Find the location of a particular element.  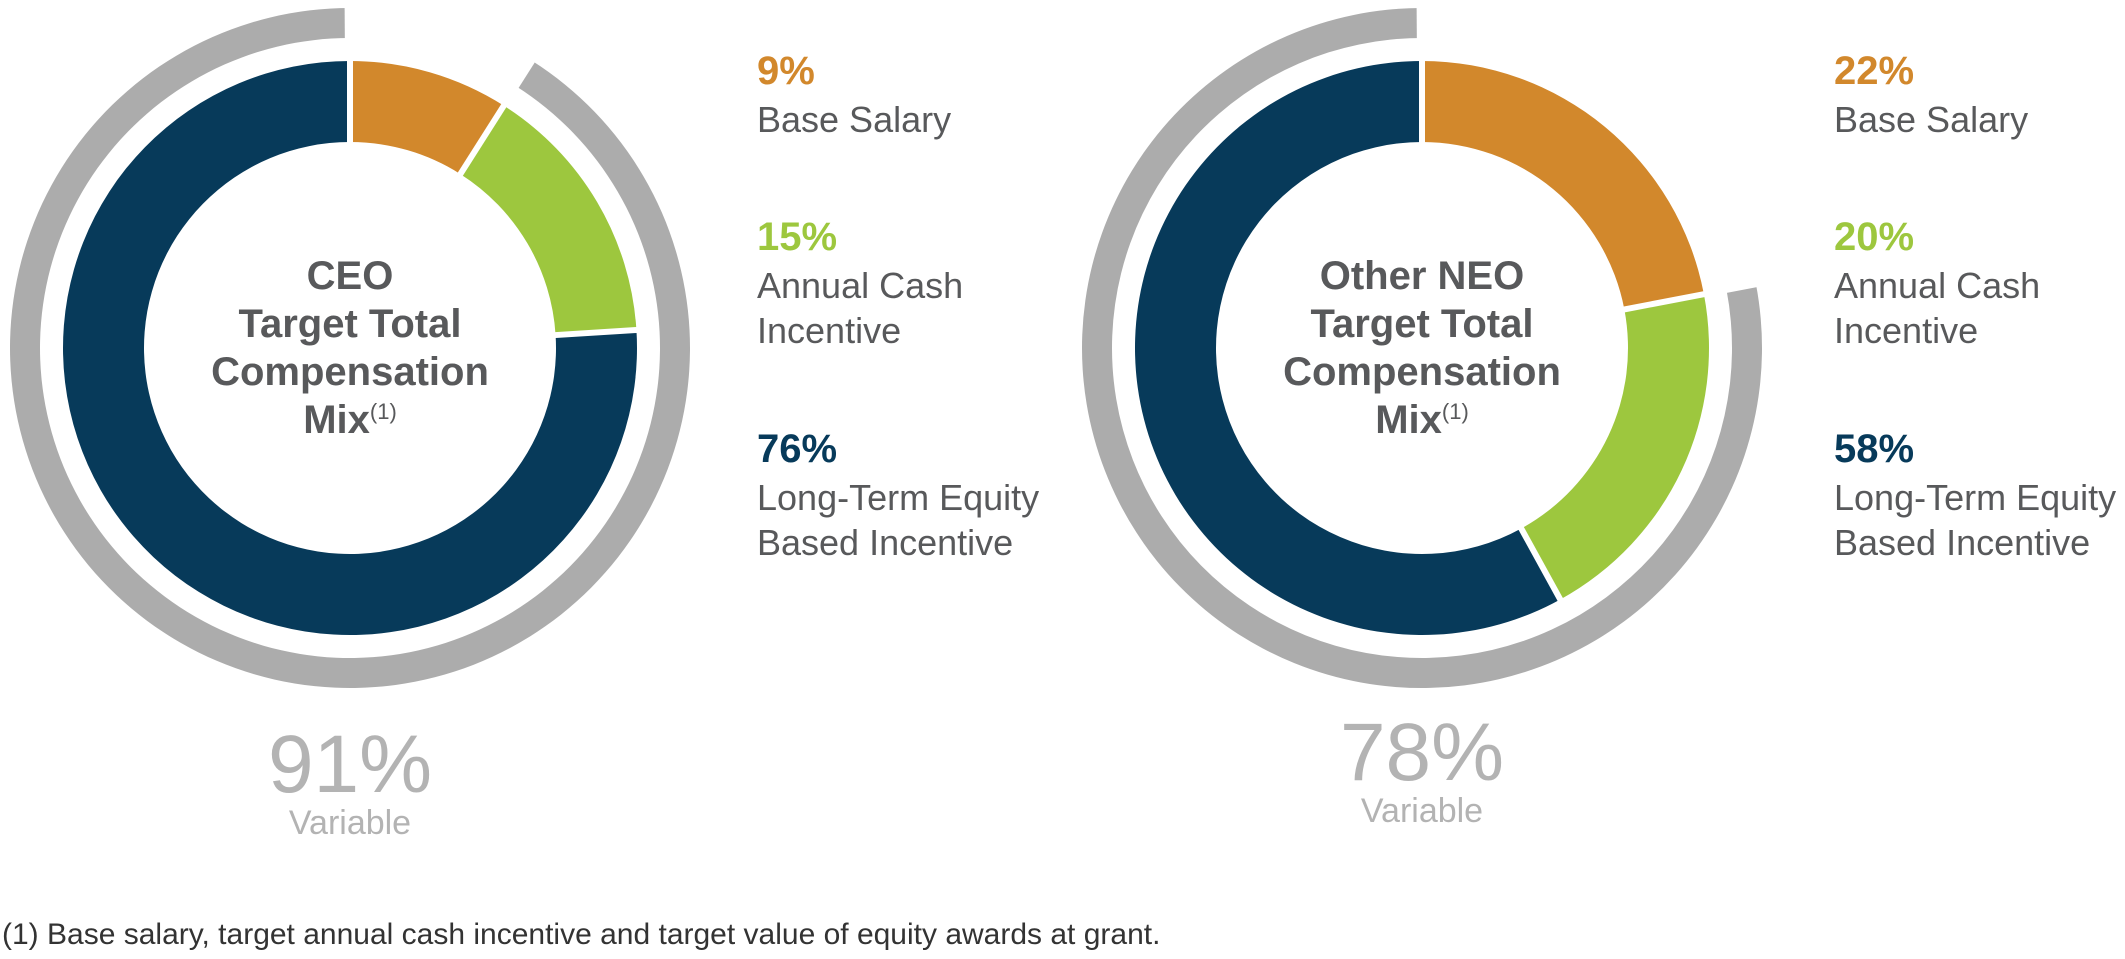

ceo-variable-label: Variable is located at coordinates (350, 823).